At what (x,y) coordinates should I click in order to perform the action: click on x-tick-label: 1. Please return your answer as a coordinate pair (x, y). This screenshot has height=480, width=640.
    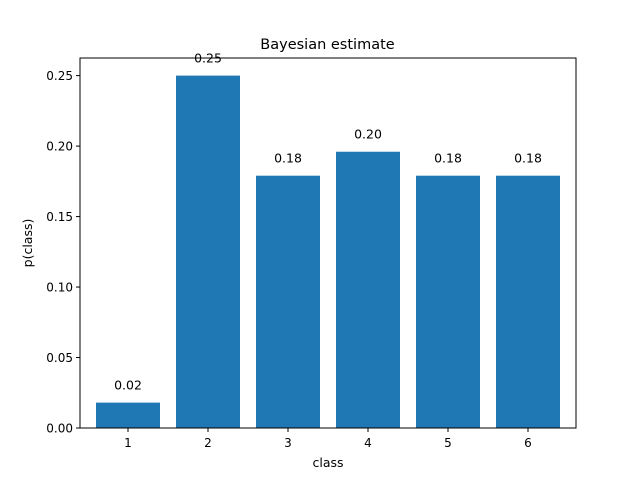
    Looking at the image, I should click on (128, 443).